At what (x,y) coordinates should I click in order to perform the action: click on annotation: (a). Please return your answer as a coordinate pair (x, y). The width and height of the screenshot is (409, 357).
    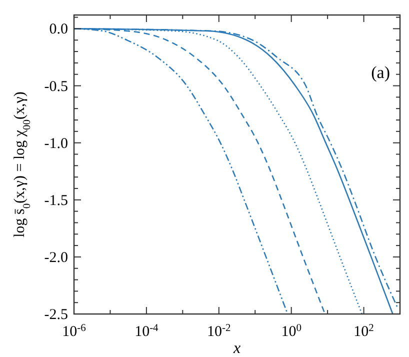
    Looking at the image, I should click on (380, 72).